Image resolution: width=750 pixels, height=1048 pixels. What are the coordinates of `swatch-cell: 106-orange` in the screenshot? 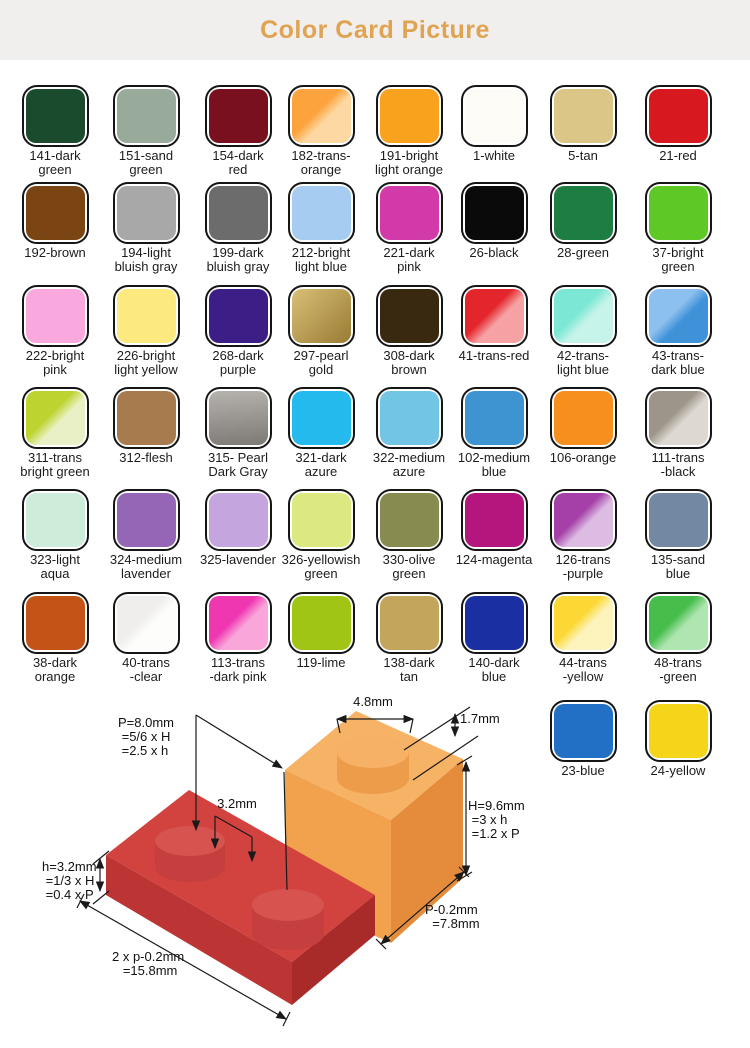 It's located at (583, 426).